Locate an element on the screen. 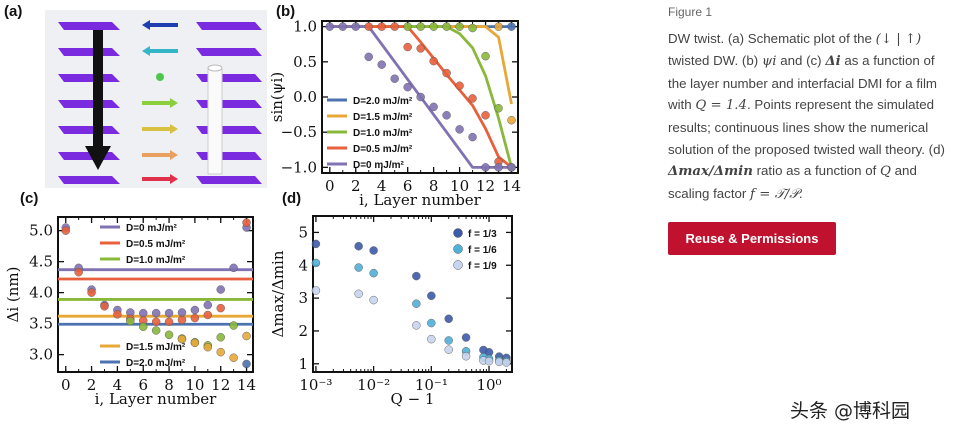 Image resolution: width=966 pixels, height=435 pixels. caption-part: ratio as a function of is located at coordinates (816, 171).